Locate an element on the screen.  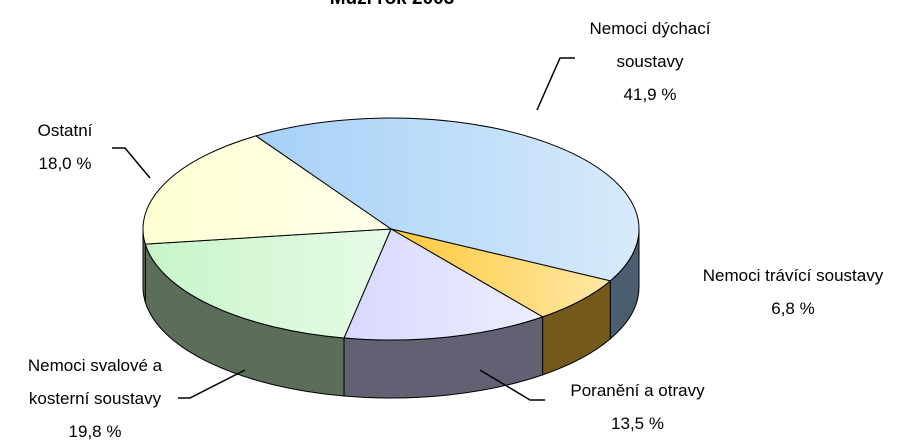
chart-title: Muži rok 2003 is located at coordinates (392, 5).